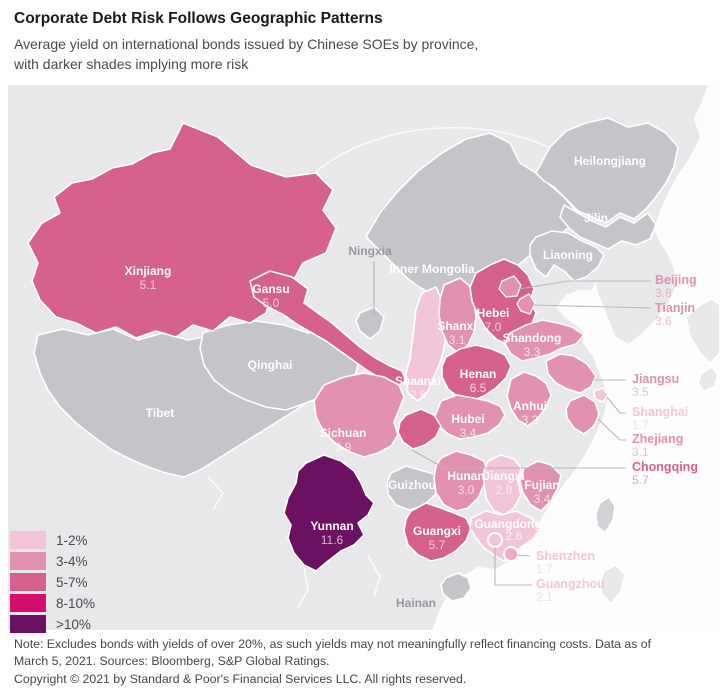 The height and width of the screenshot is (690, 728). Describe the element at coordinates (456, 326) in the screenshot. I see `label-shanxi: Shanxi` at that location.